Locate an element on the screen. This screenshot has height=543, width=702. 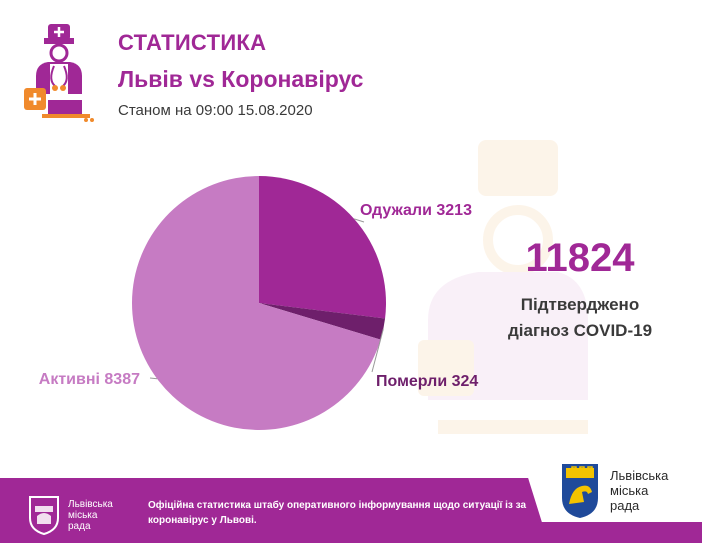
small-logo-line-1: Львівська is located at coordinates (90, 504).